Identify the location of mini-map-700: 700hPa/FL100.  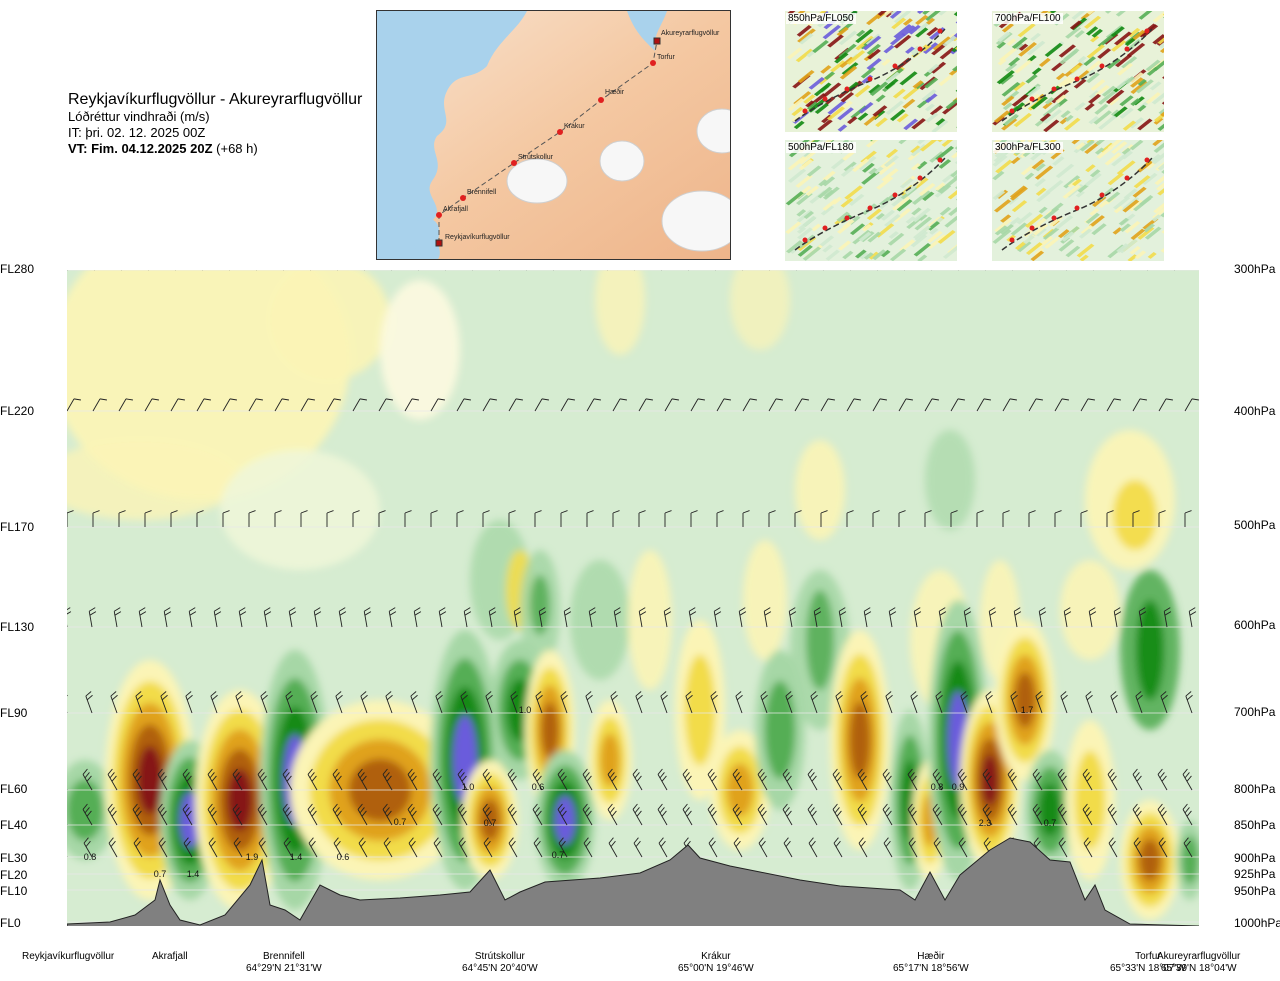
(1078, 71).